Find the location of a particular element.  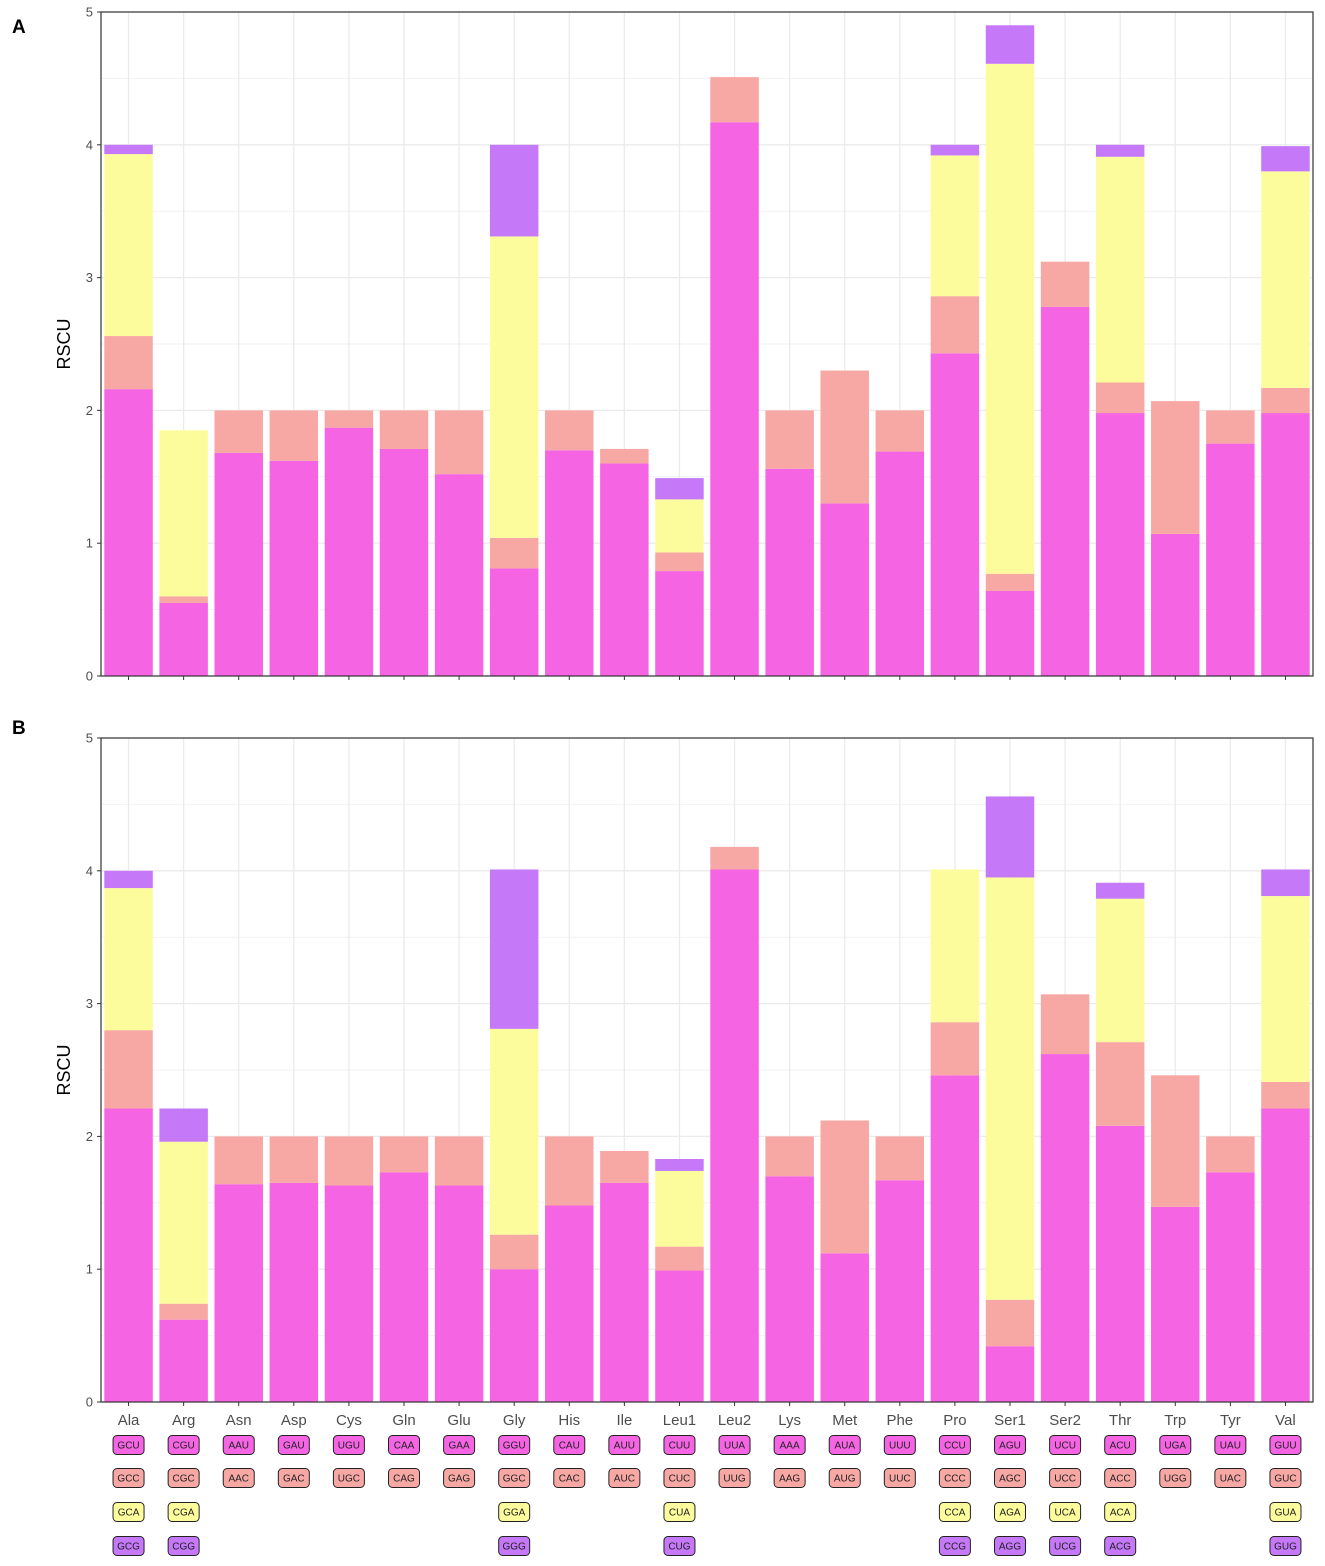

bar-leu2-codon1 is located at coordinates (734, 1135).